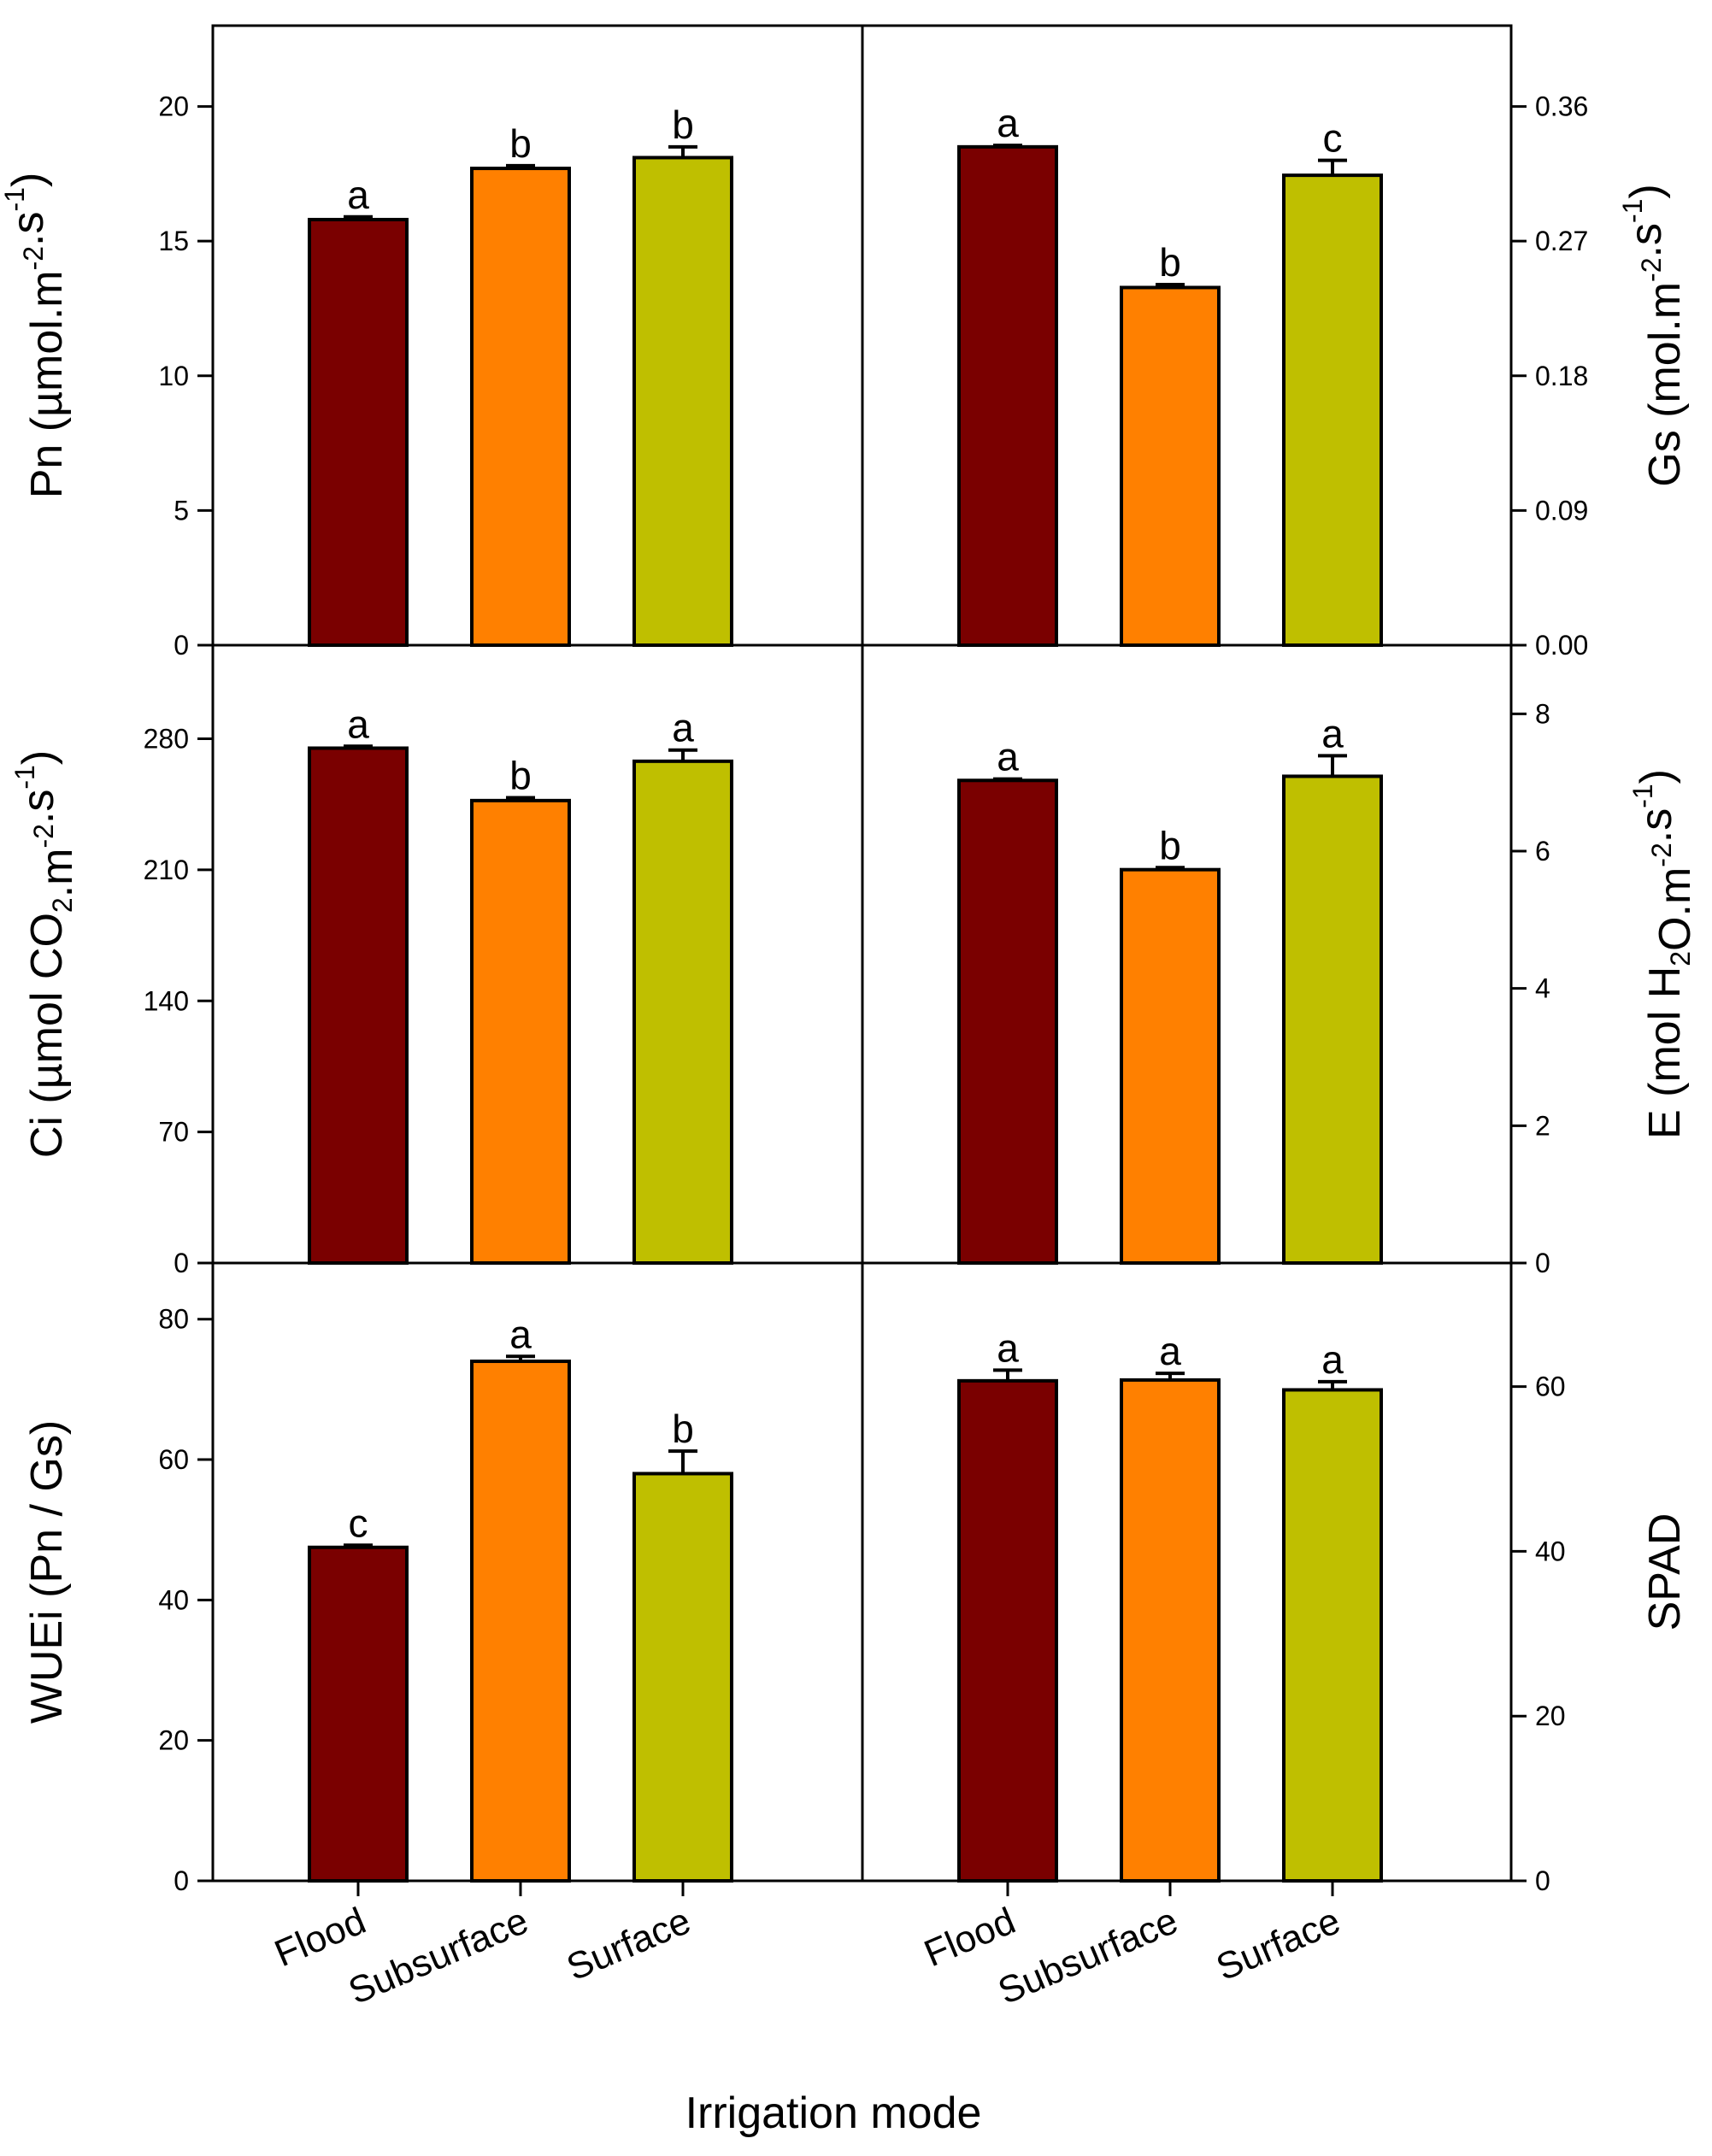  Describe the element at coordinates (1665, 1572) in the screenshot. I see `y-axis-title: SPAD` at that location.